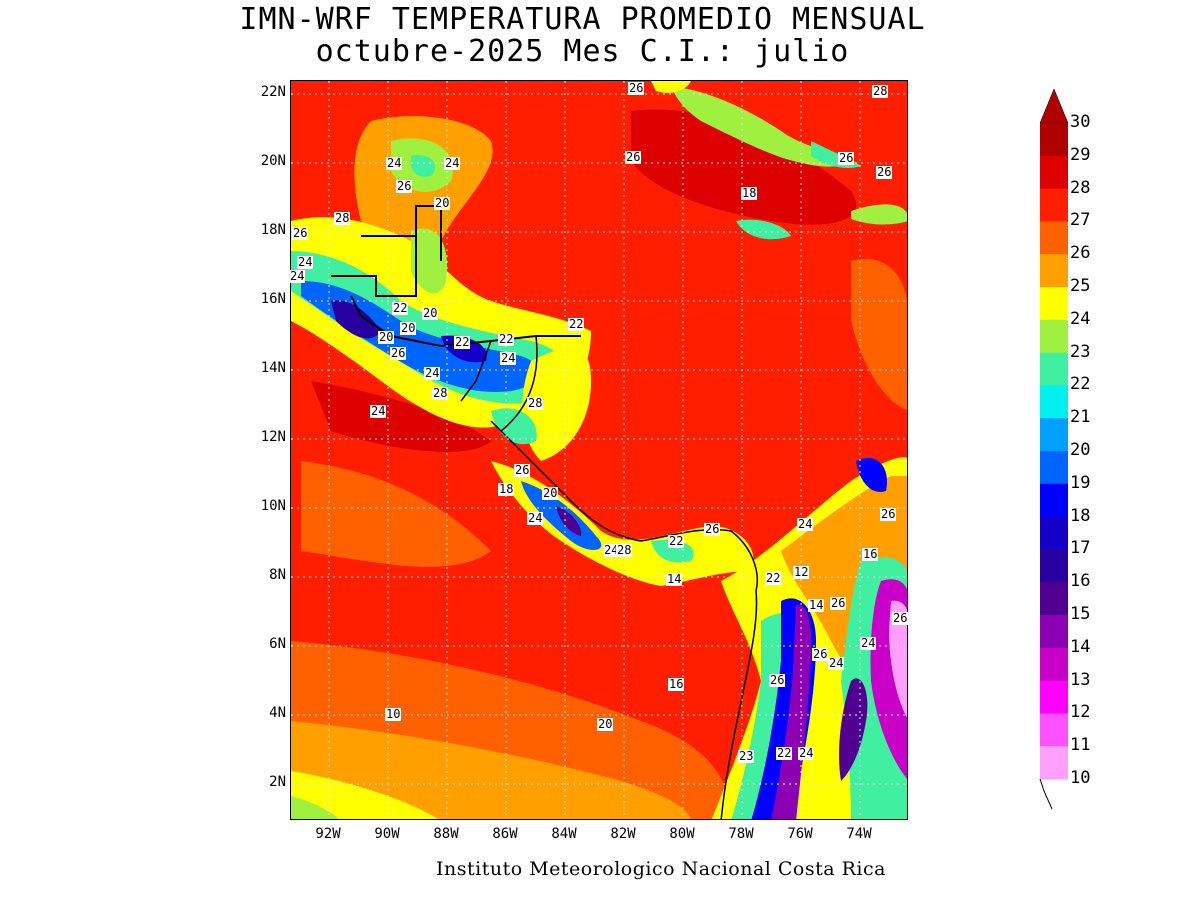 Image resolution: width=1200 pixels, height=900 pixels. What do you see at coordinates (1080, 482) in the screenshot?
I see `colorbar-label: 19` at bounding box center [1080, 482].